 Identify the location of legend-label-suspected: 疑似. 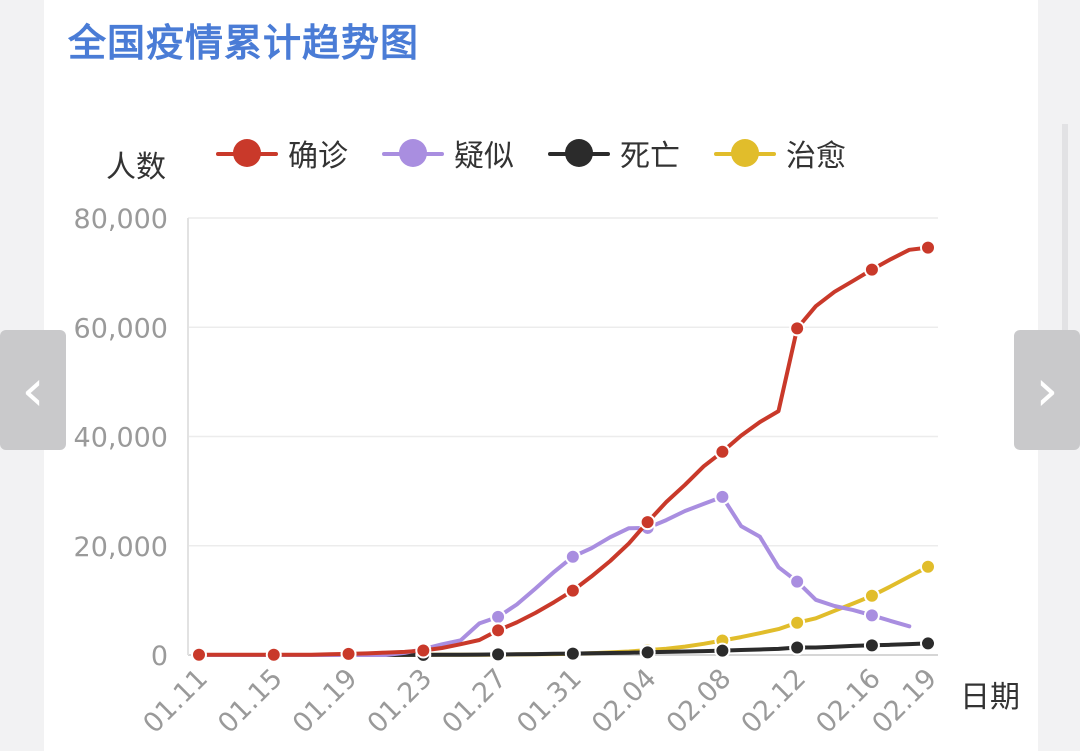
(484, 156).